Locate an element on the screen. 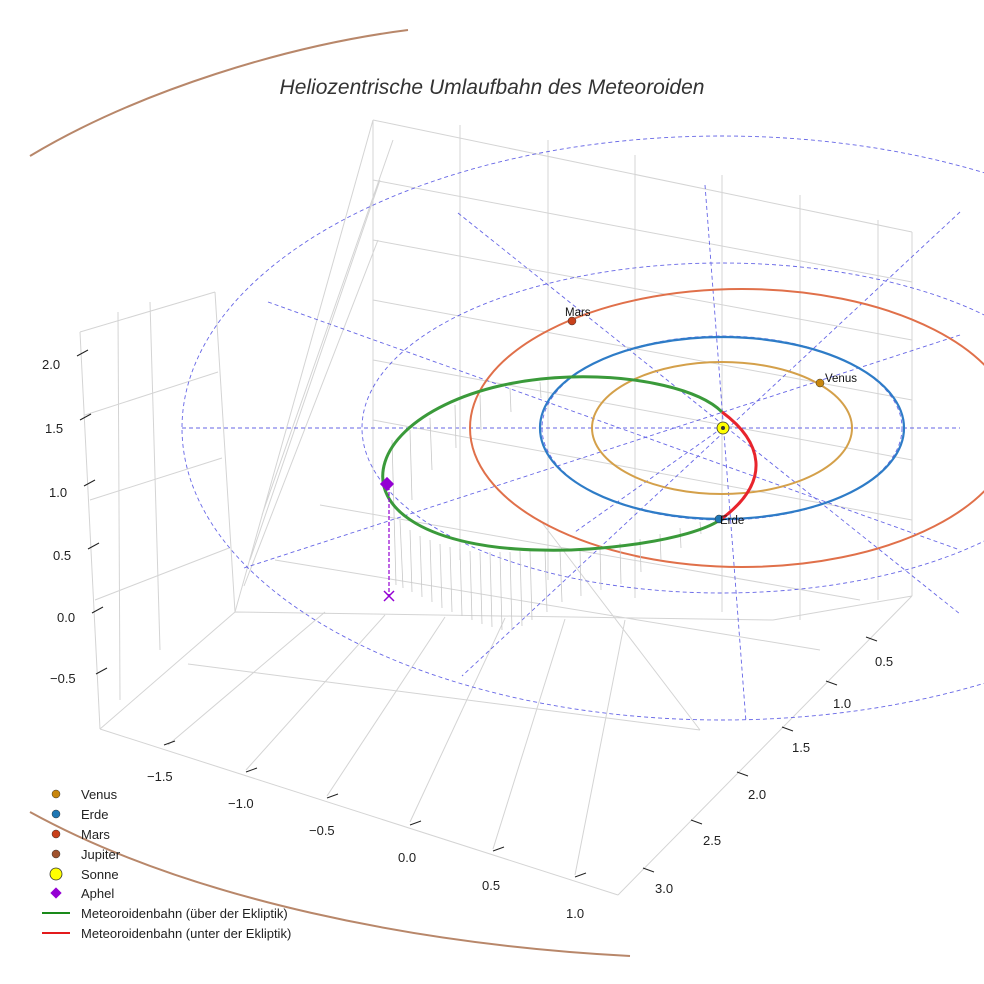 The height and width of the screenshot is (984, 984). y-tick-label: 2.5 is located at coordinates (712, 840).